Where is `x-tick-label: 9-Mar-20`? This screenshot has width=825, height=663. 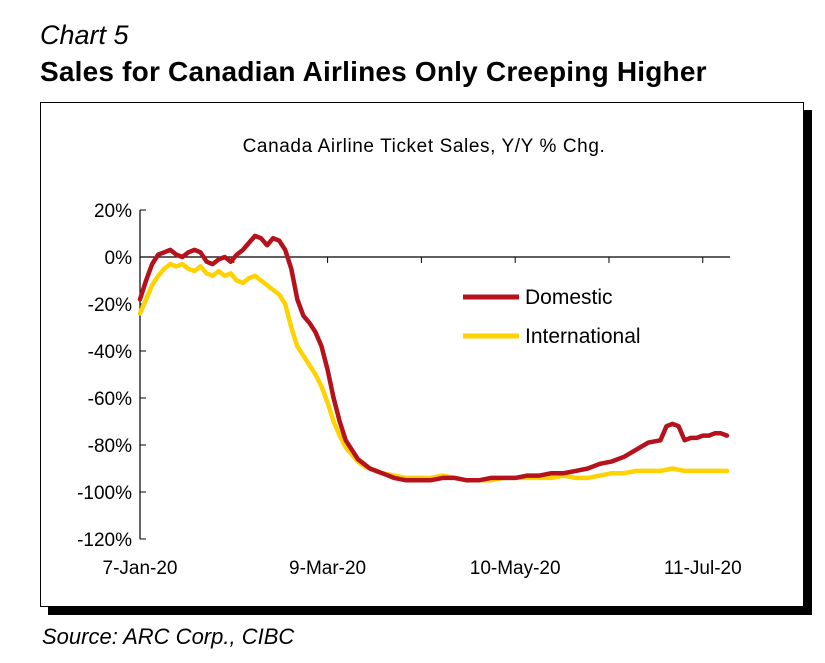
x-tick-label: 9-Mar-20 is located at coordinates (327, 568).